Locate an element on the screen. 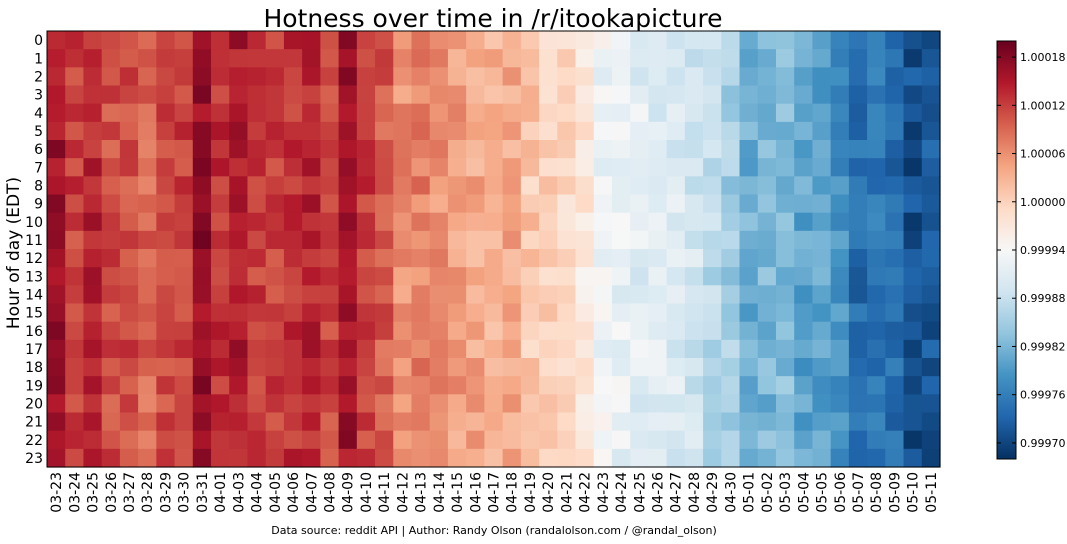 The width and height of the screenshot is (1067, 544). x-tick-label: 04-30 is located at coordinates (731, 492).